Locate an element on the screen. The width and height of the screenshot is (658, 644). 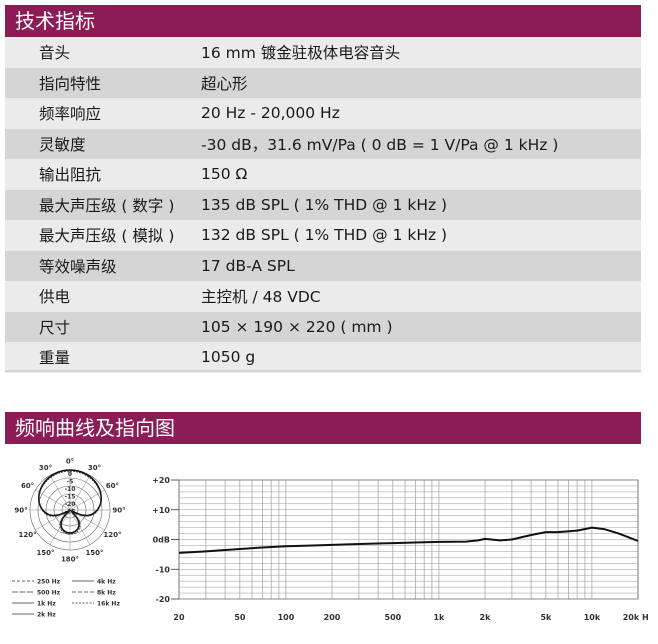
spec-value: 20 Hz - 20,000 Hz is located at coordinates (270, 113).